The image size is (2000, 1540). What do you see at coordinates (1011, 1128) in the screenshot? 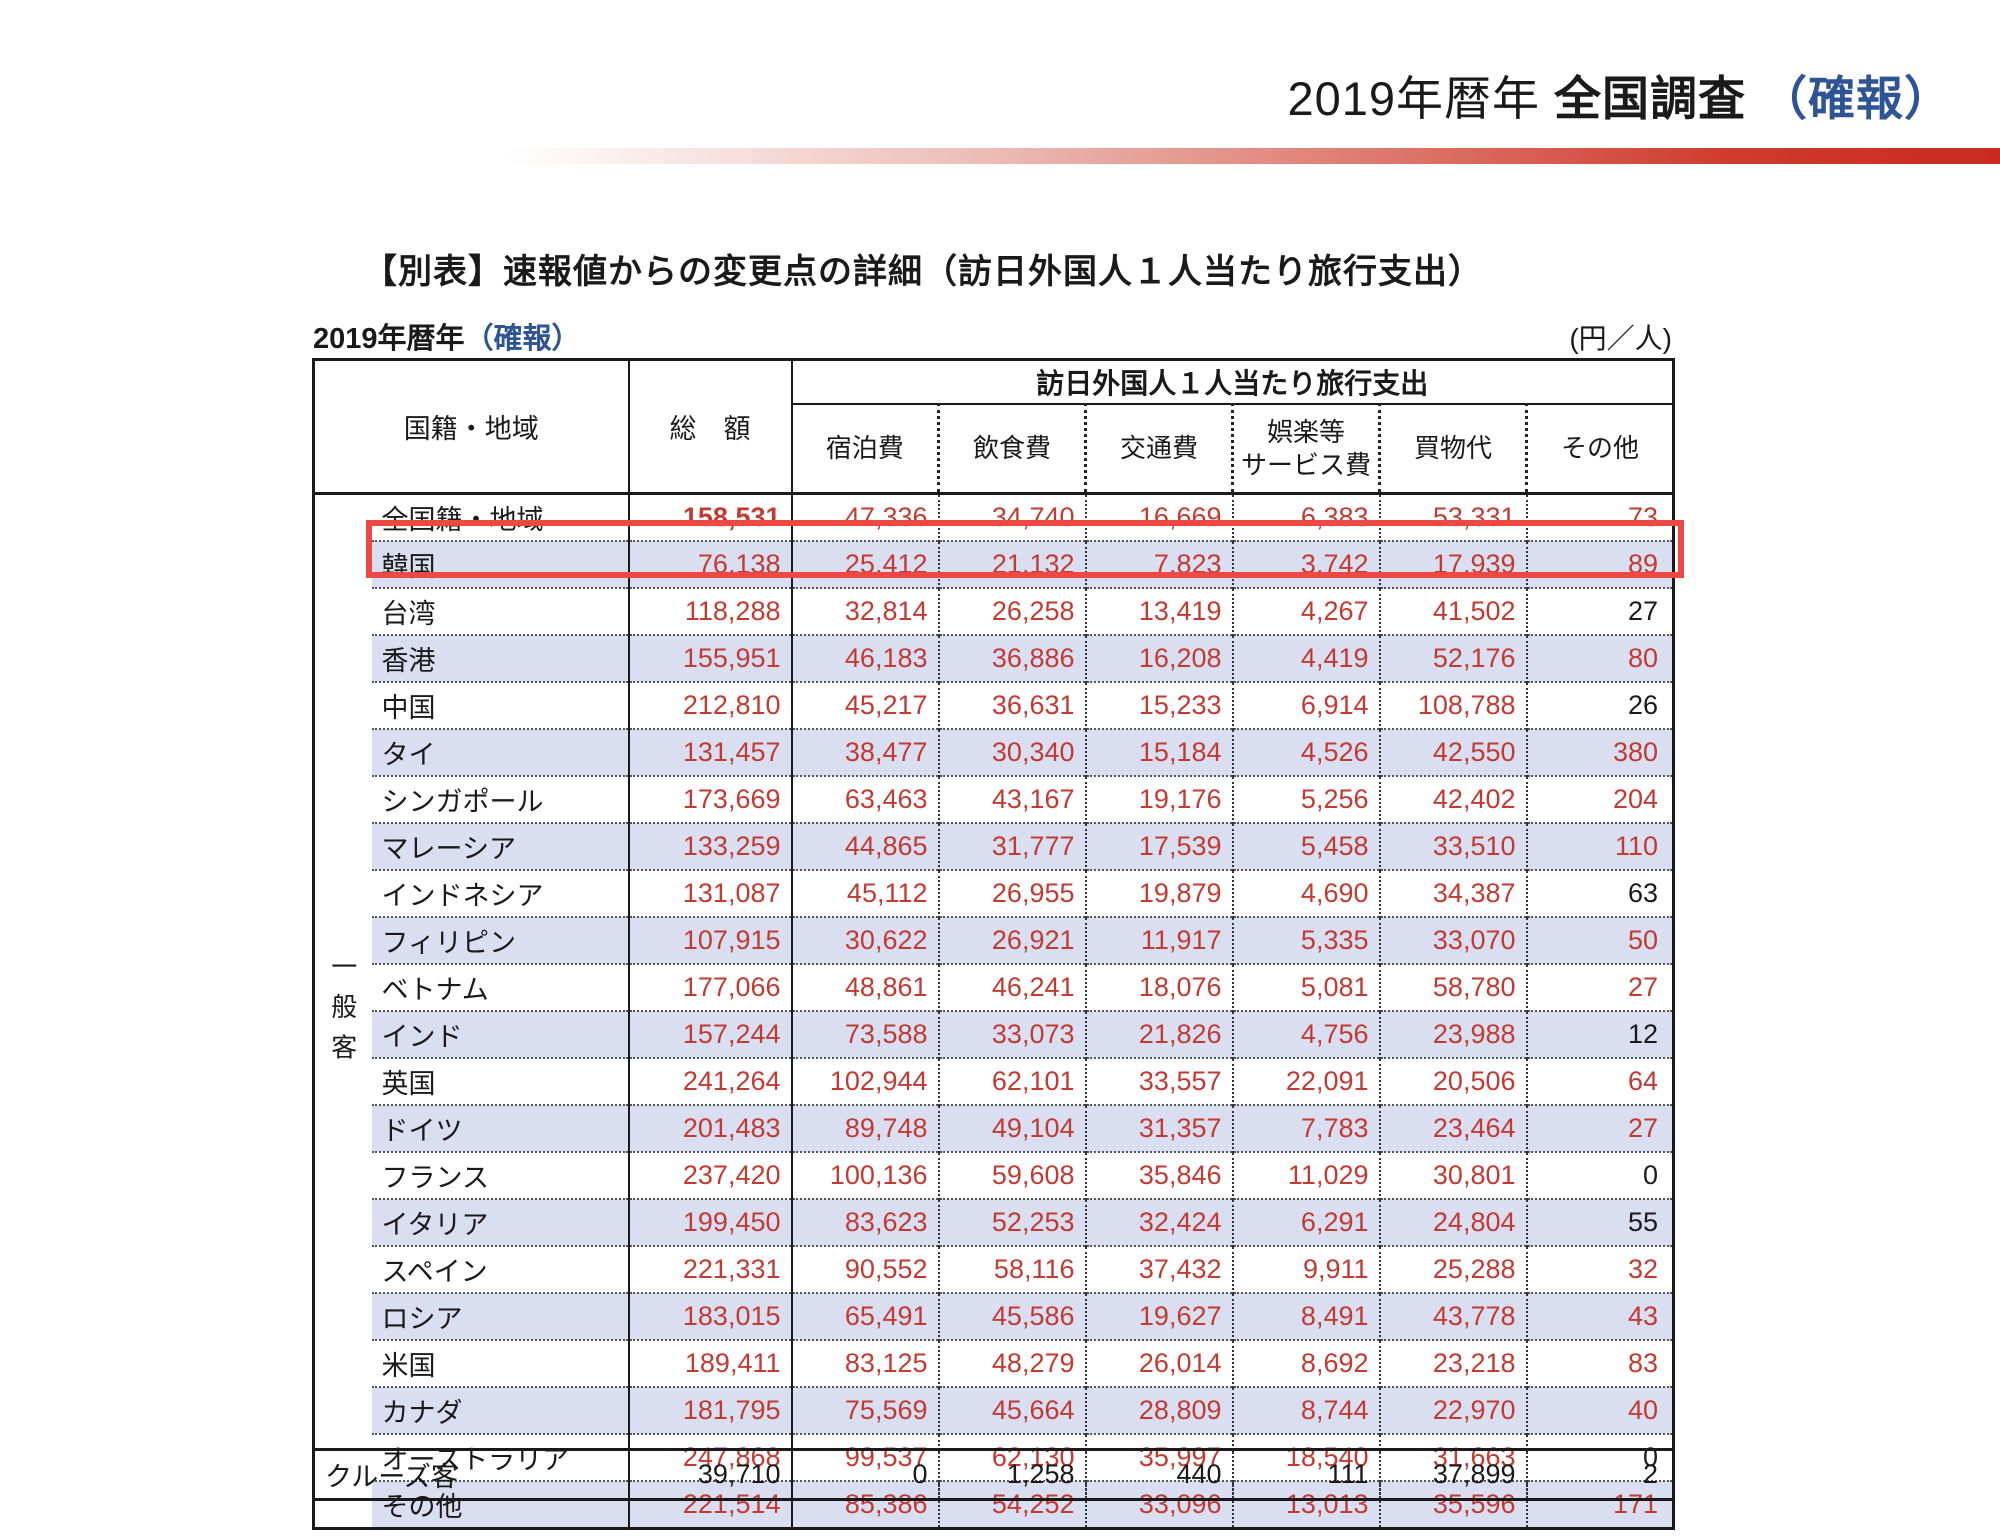
I see `value-cell: 49,104` at bounding box center [1011, 1128].